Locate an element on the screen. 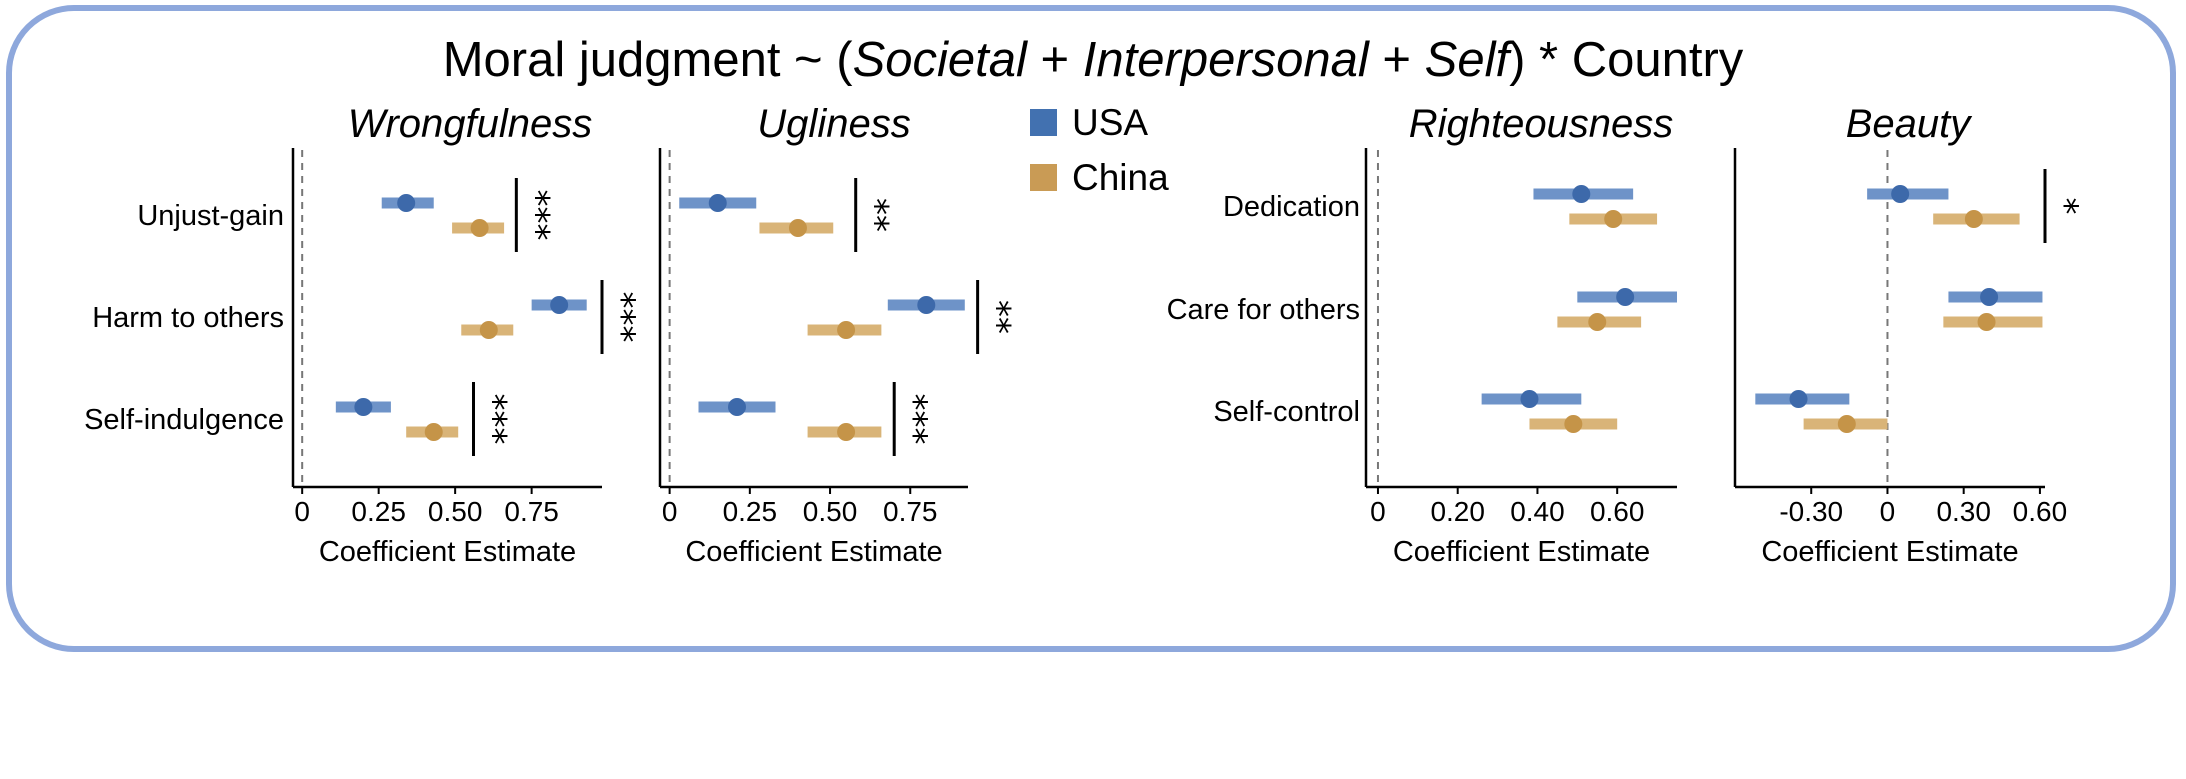 This screenshot has height=779, width=2186. title-suffix: ) * Country is located at coordinates (1626, 60).